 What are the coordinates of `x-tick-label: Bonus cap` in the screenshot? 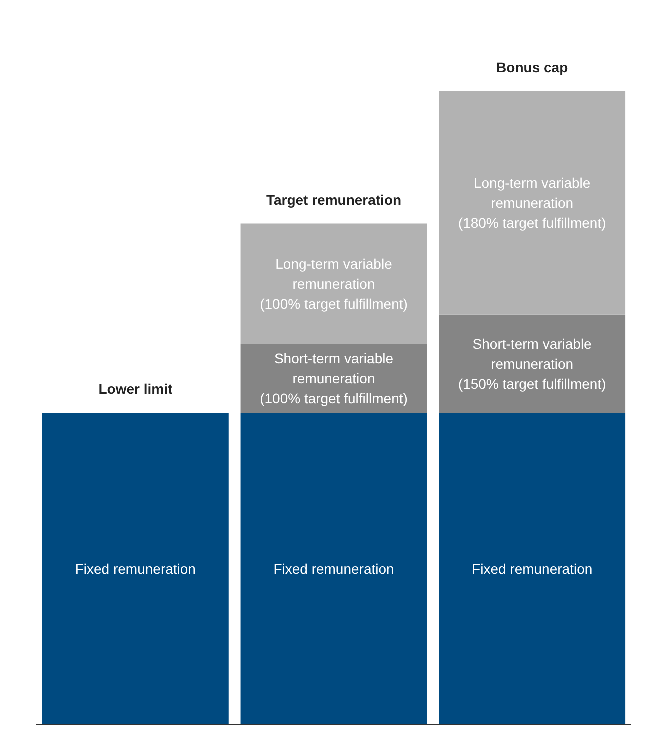 It's located at (532, 68).